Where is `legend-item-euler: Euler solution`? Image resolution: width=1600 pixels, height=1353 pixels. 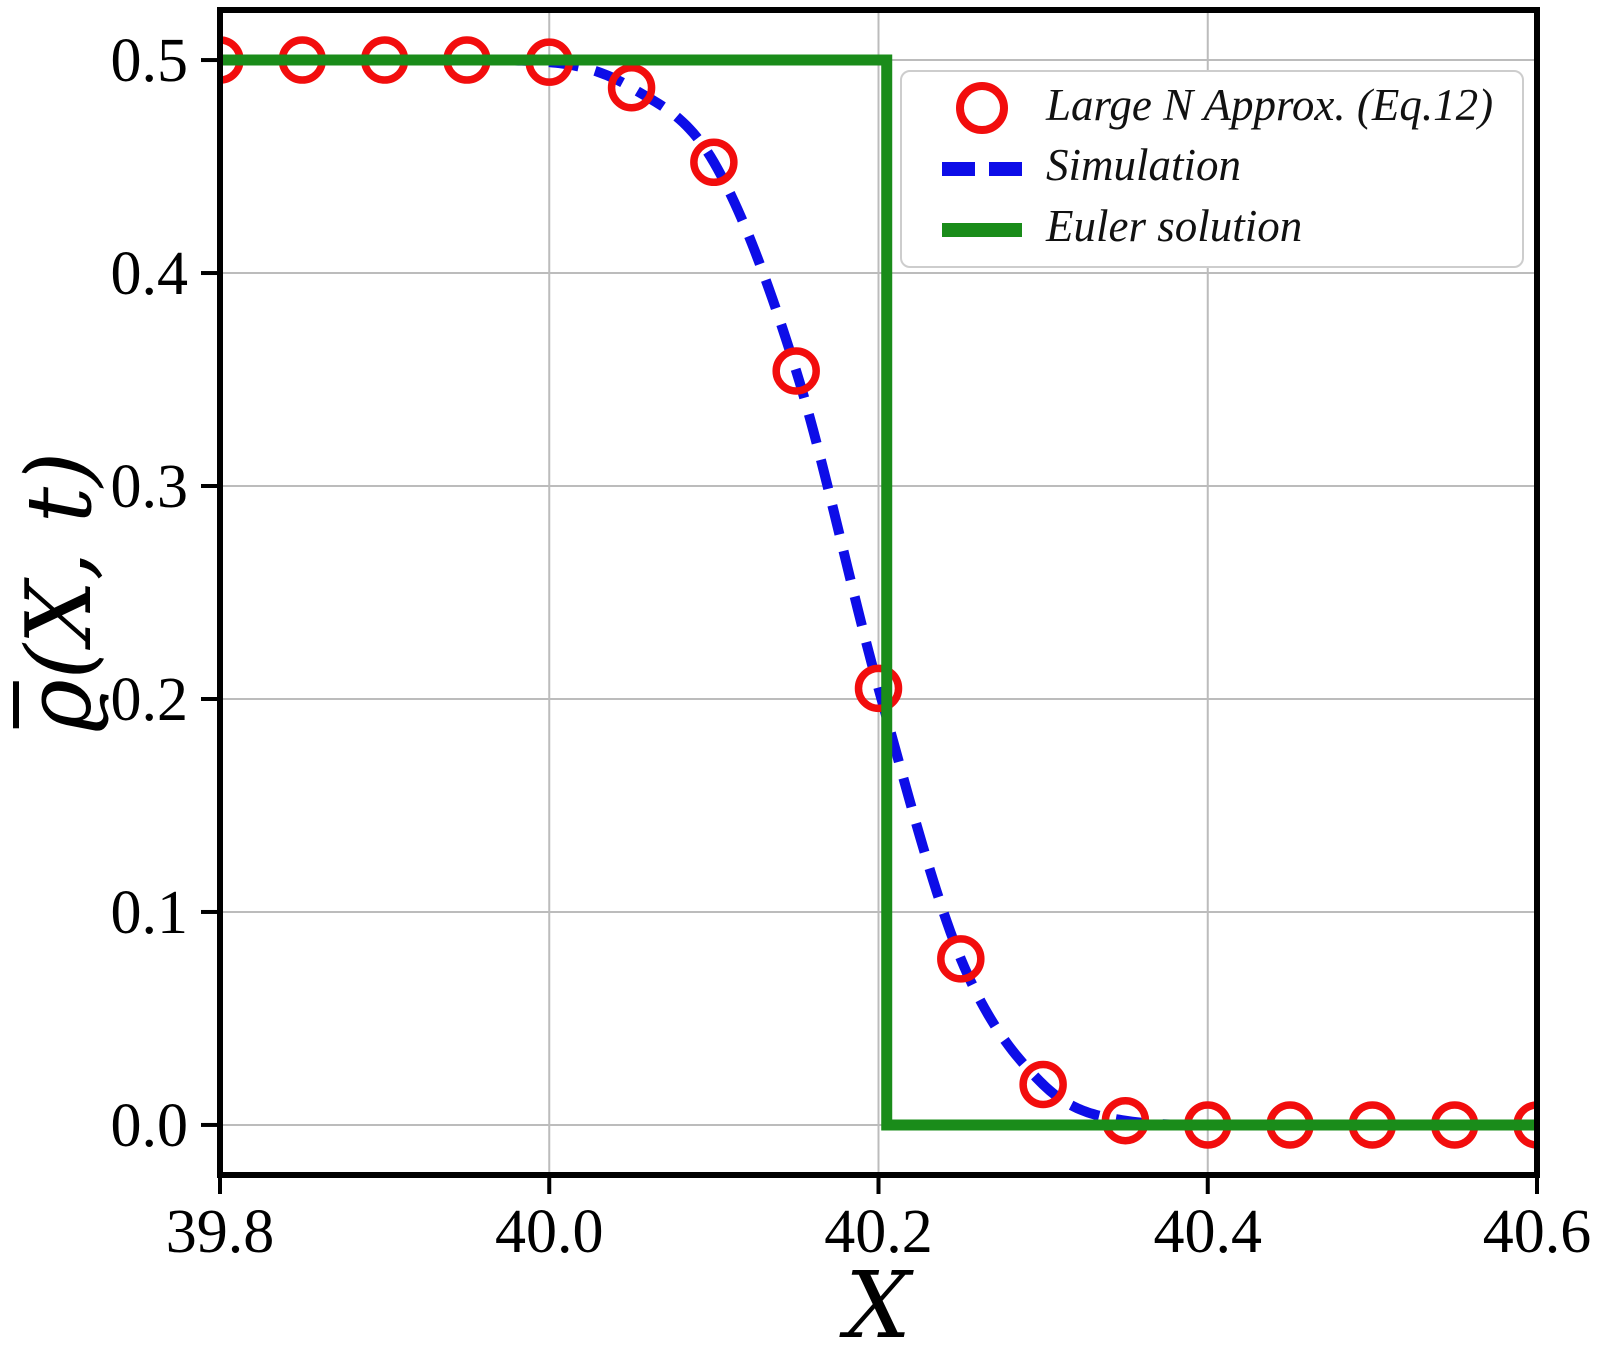
legend-item-euler: Euler solution is located at coordinates (1212, 230).